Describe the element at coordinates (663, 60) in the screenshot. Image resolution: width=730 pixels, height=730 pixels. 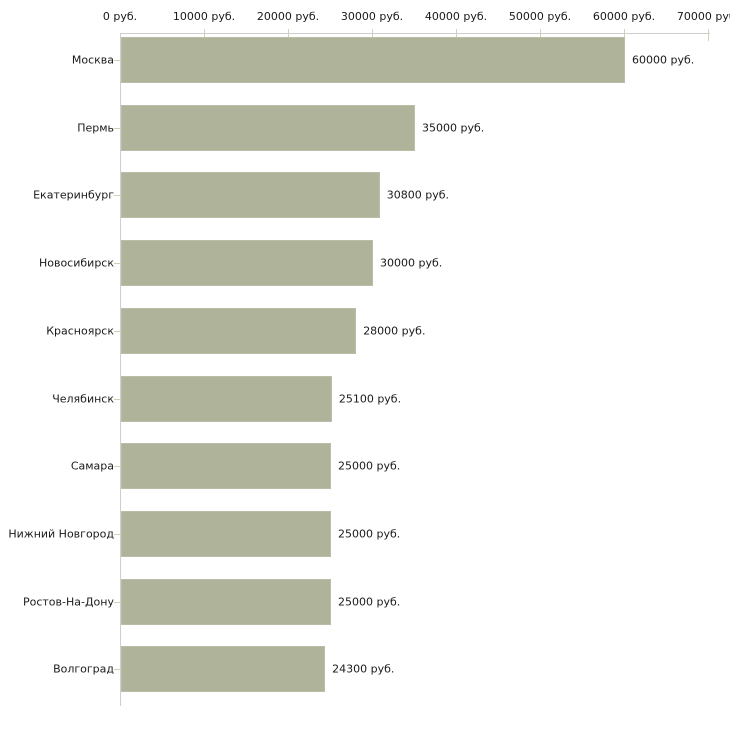
I see `value-label: 60000 руб.` at that location.